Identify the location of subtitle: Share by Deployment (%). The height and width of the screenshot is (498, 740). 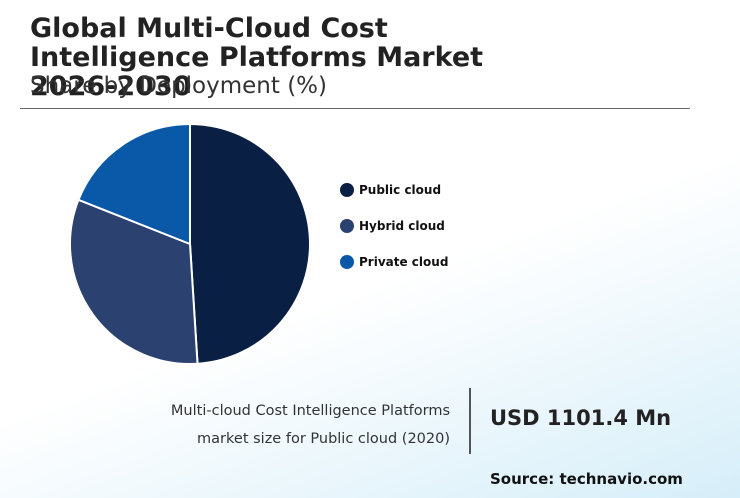
(179, 86).